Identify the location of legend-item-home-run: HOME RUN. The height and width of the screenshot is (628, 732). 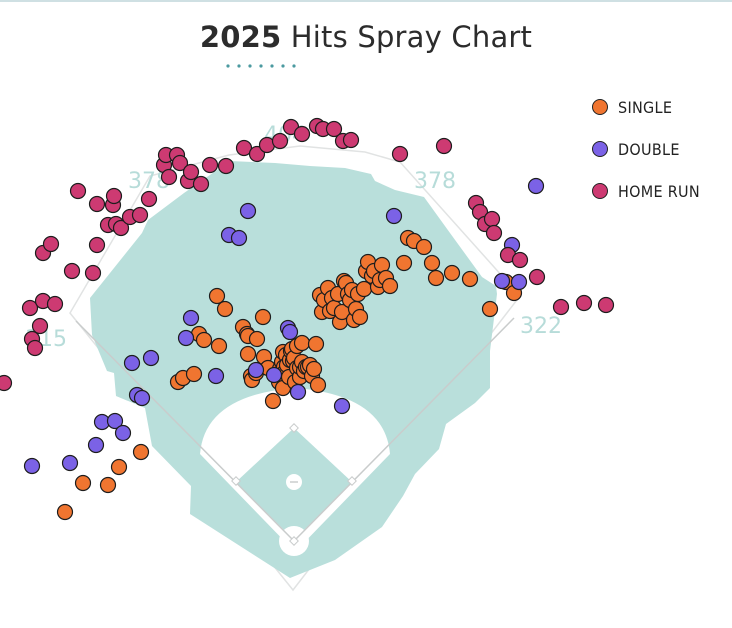
(646, 191).